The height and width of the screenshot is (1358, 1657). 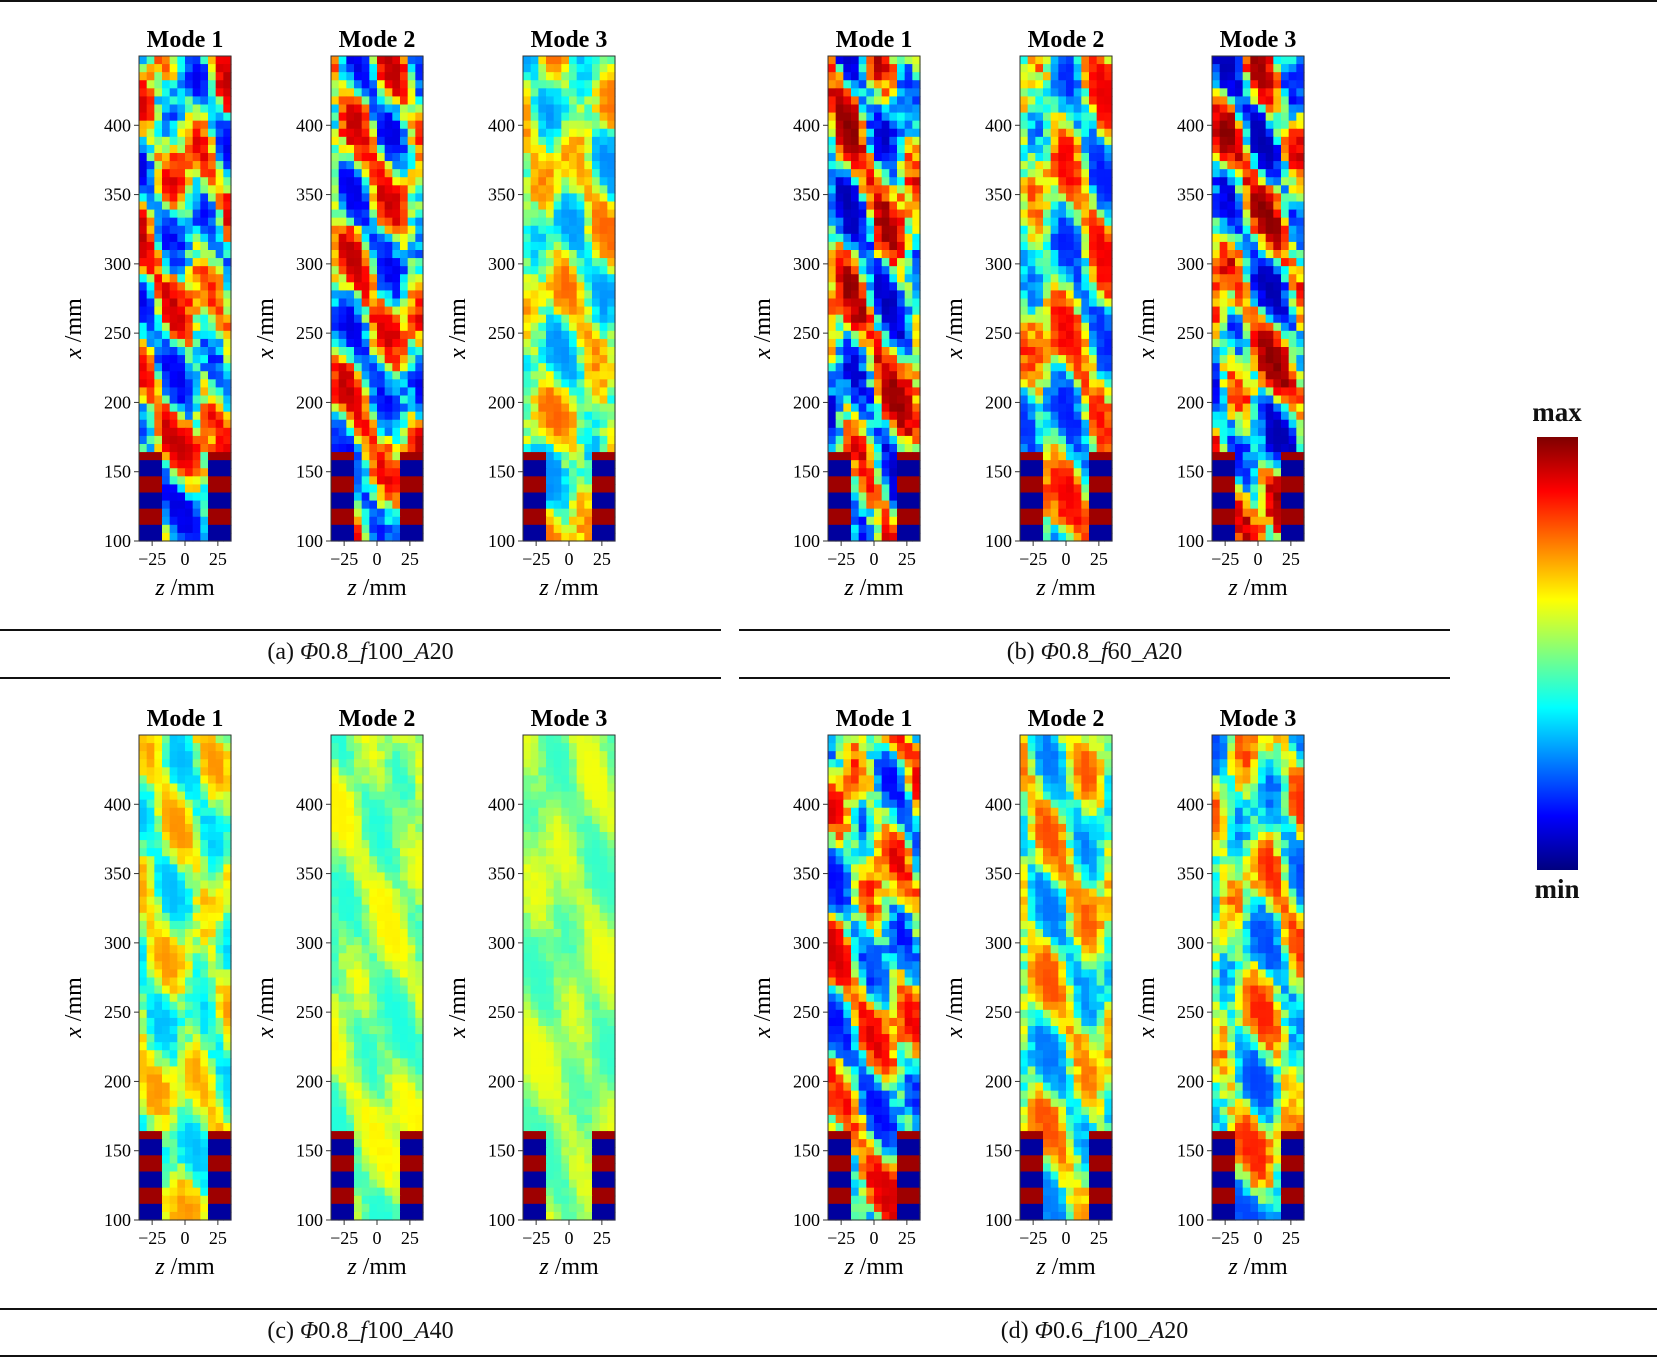 I want to click on x-axis-label: x /mm, so click(x=458, y=329).